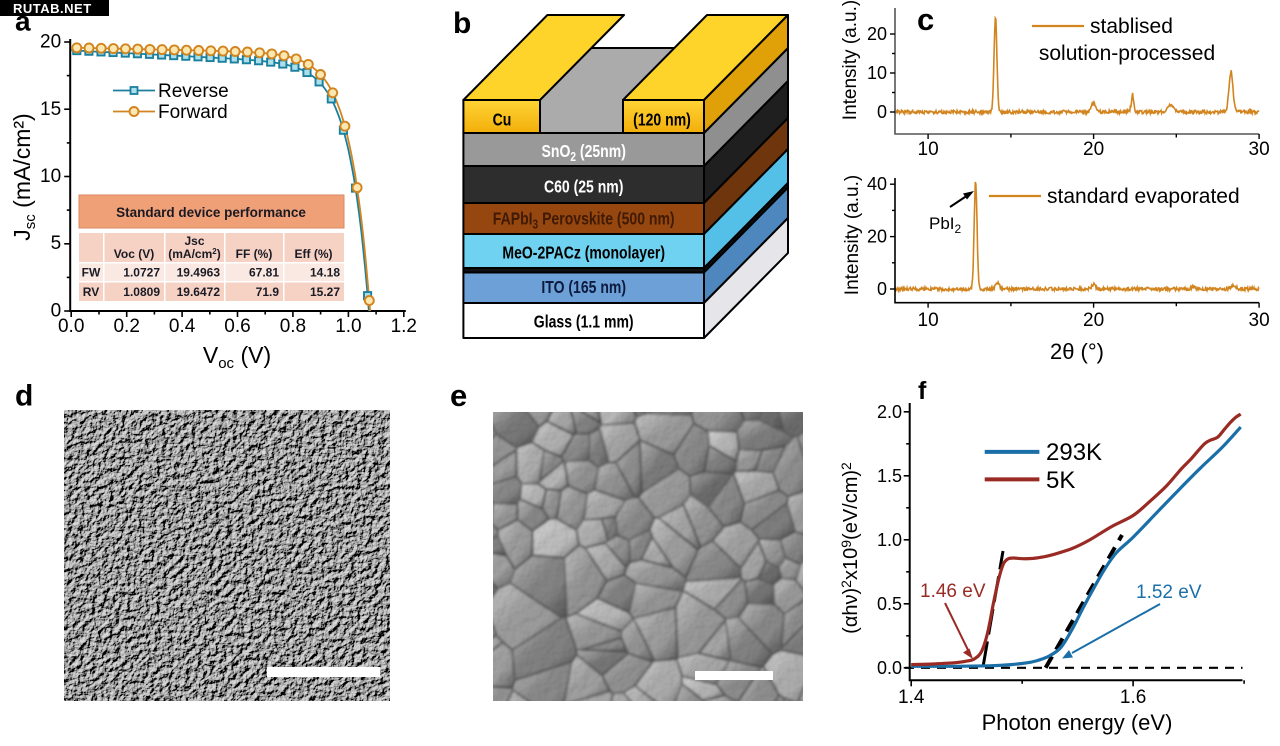 The width and height of the screenshot is (1280, 746). I want to click on svg-text: stablised, so click(1131, 26).